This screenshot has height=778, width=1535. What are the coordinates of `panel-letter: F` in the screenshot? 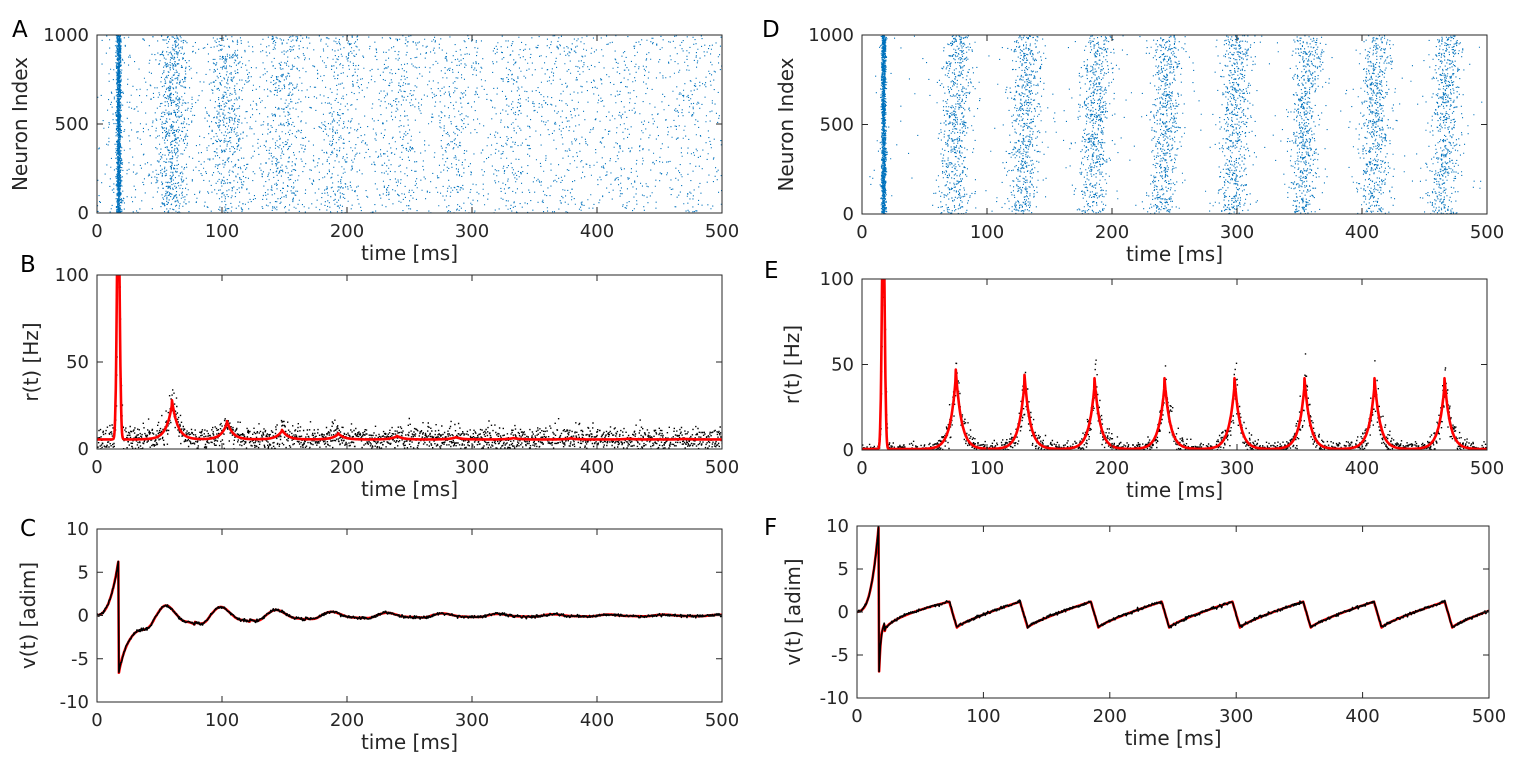 It's located at (770, 528).